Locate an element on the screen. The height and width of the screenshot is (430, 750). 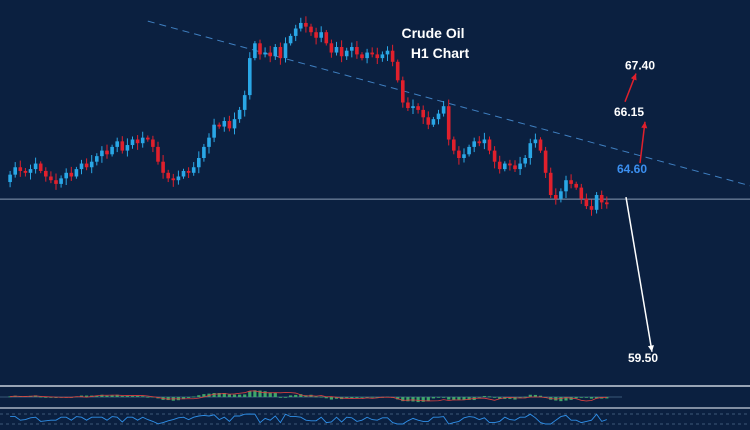
price-level-label: 67.40 is located at coordinates (640, 66).